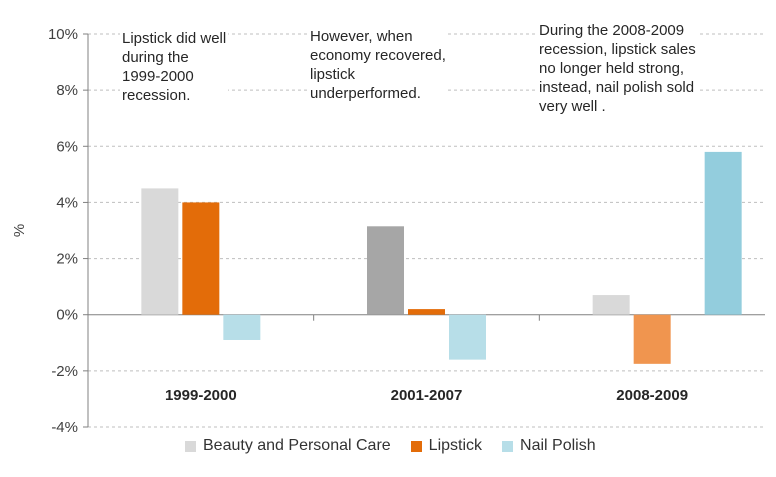 The height and width of the screenshot is (477, 776). What do you see at coordinates (19, 230) in the screenshot?
I see `y-axis-label: %` at bounding box center [19, 230].